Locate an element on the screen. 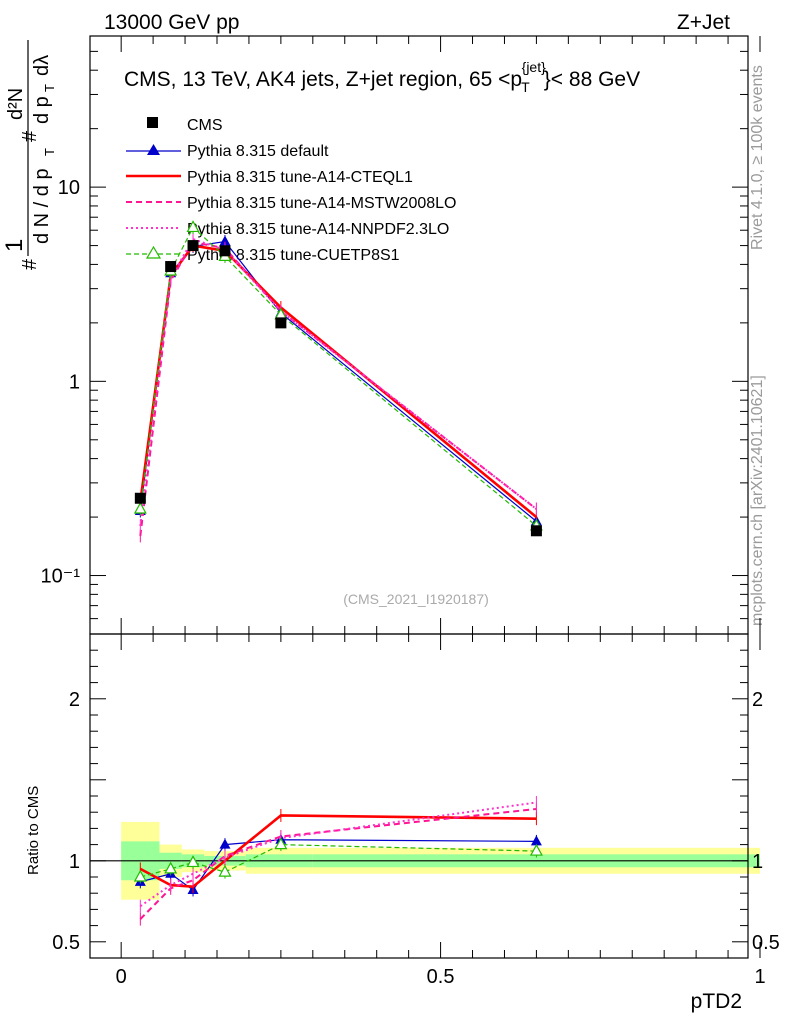  ratio-y-tick-label: 1 is located at coordinates (74, 862).